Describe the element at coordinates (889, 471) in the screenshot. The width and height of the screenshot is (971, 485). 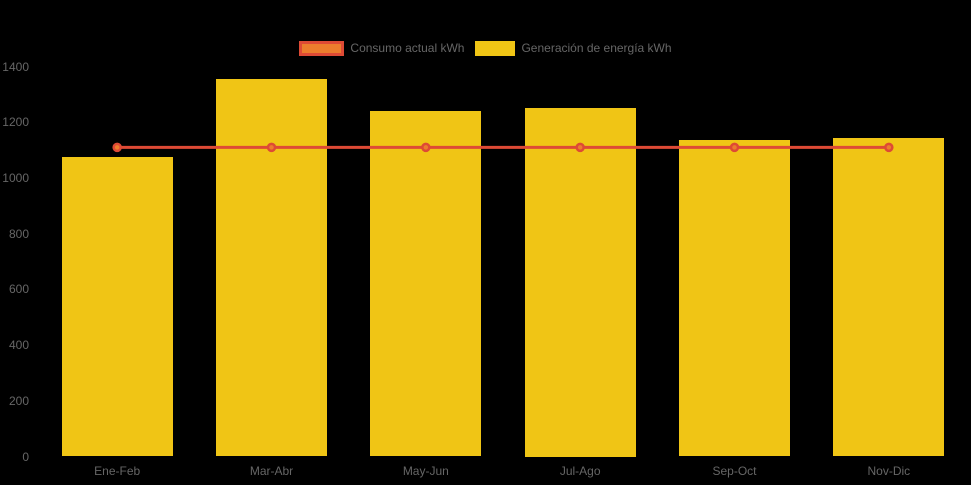
I see `x-axis-category-label: Nov-Dic` at that location.